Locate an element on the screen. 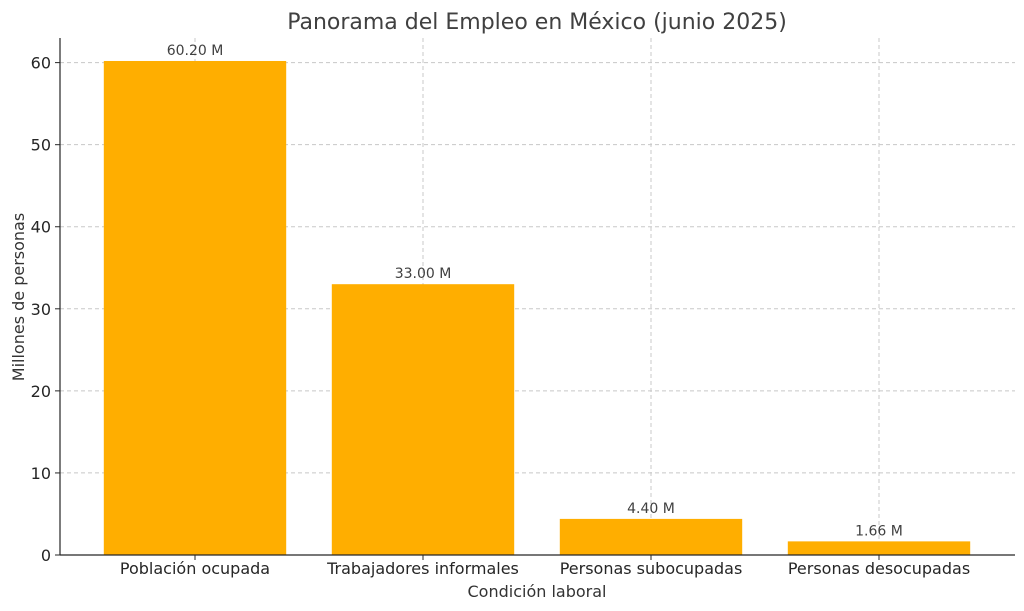 Image resolution: width=1024 pixels, height=611 pixels. data-label-3: 1.66 M is located at coordinates (879, 531).